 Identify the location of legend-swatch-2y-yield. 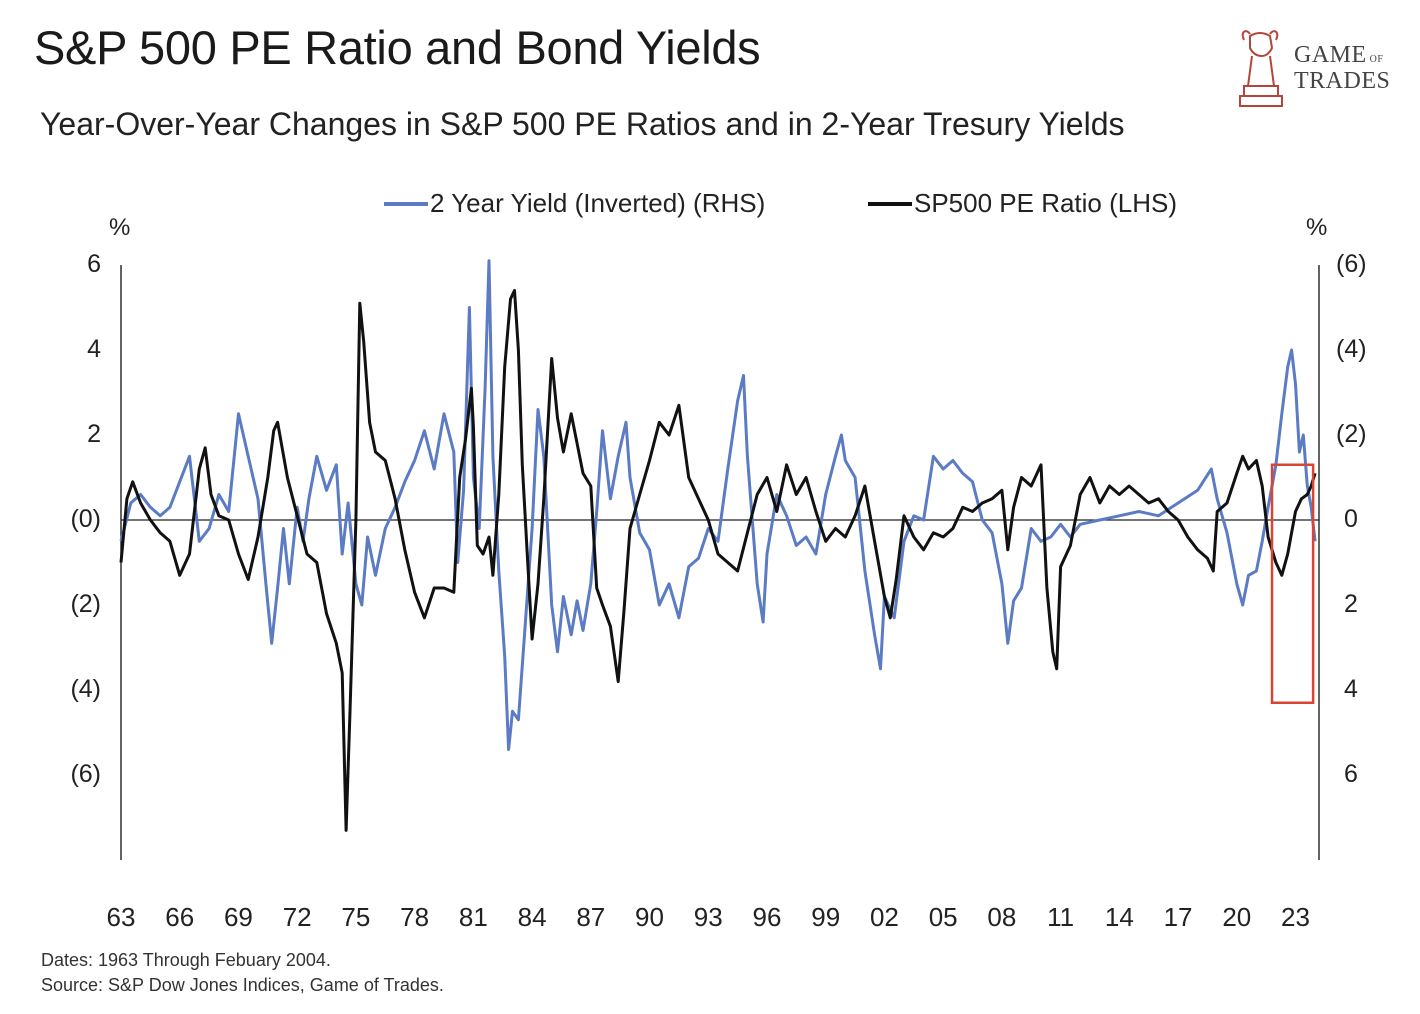
(406, 203).